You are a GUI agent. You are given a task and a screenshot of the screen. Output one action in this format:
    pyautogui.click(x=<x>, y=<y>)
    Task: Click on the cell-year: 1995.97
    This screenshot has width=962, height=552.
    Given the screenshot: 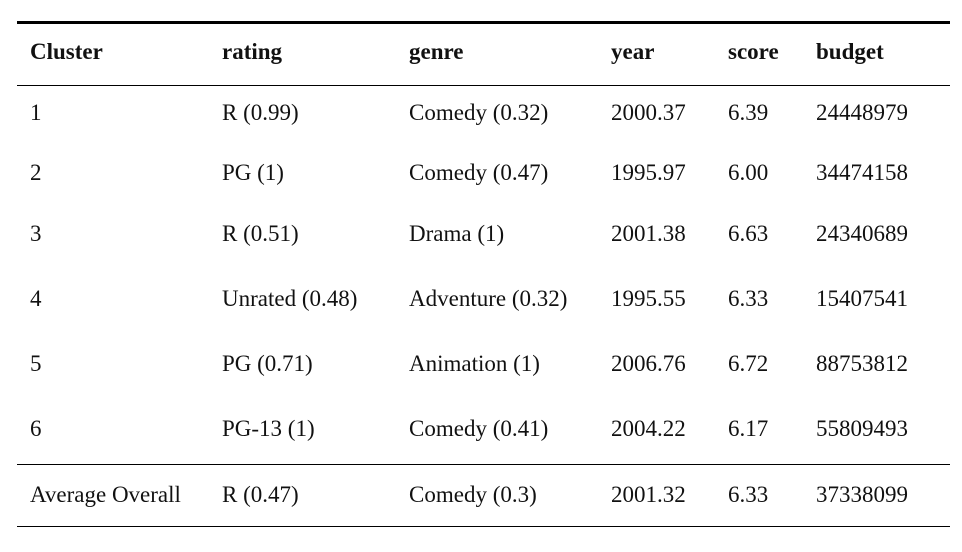 What is the action you would take?
    pyautogui.click(x=648, y=172)
    